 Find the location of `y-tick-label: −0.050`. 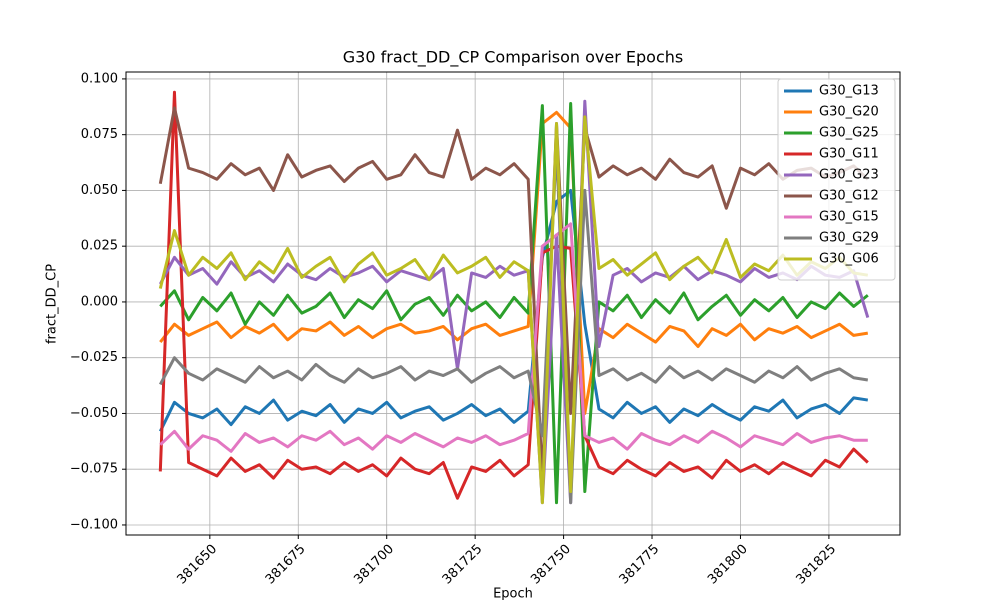

y-tick-label: −0.050 is located at coordinates (94, 413).